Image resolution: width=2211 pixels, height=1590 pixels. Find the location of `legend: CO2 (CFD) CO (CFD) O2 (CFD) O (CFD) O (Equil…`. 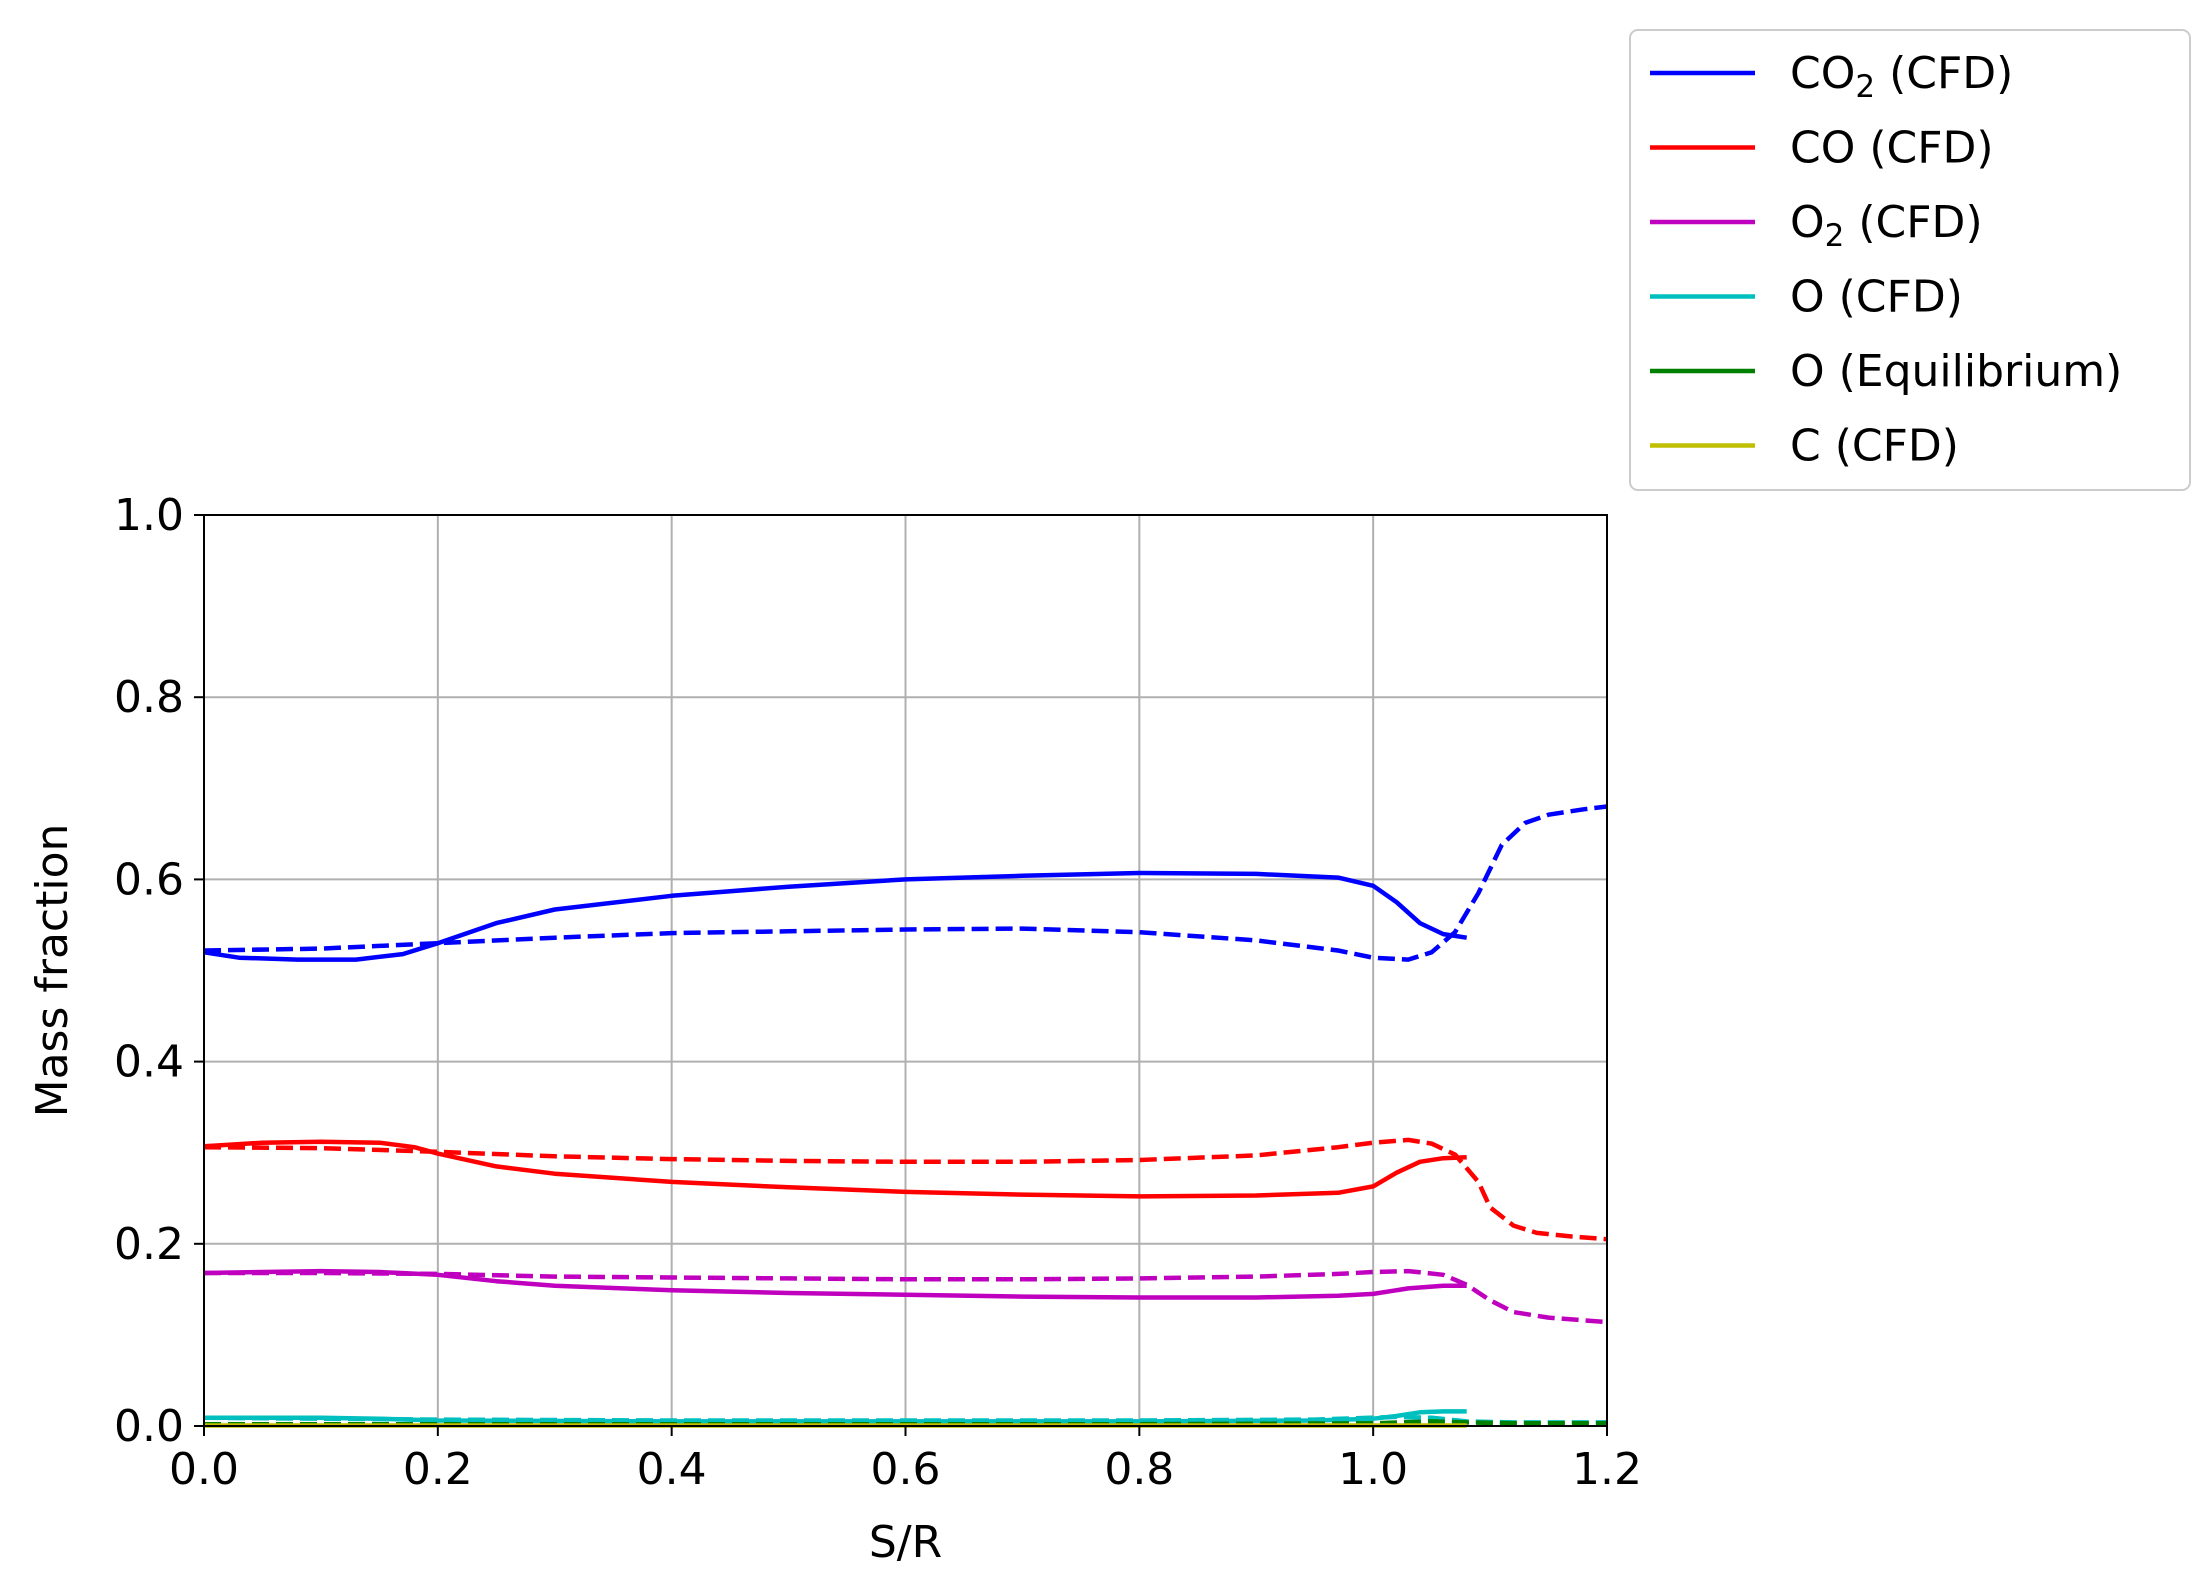

legend: CO2 (CFD) CO (CFD) O2 (CFD) O (CFD) O (Equil… is located at coordinates (1910, 260).